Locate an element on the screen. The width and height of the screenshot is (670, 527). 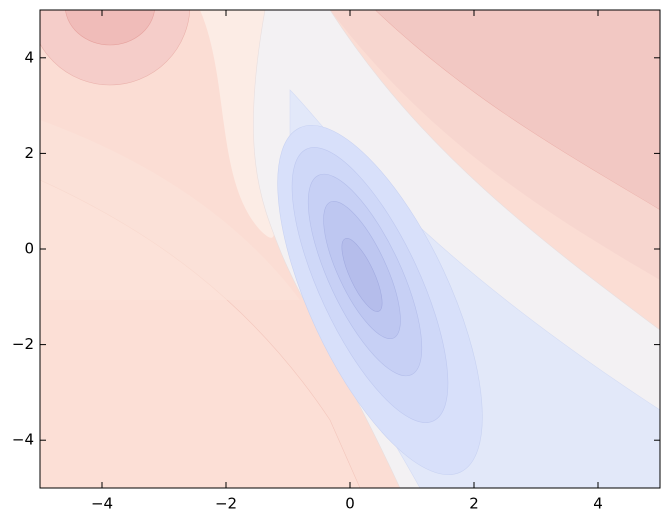
x-tick-label: −4 is located at coordinates (102, 504).